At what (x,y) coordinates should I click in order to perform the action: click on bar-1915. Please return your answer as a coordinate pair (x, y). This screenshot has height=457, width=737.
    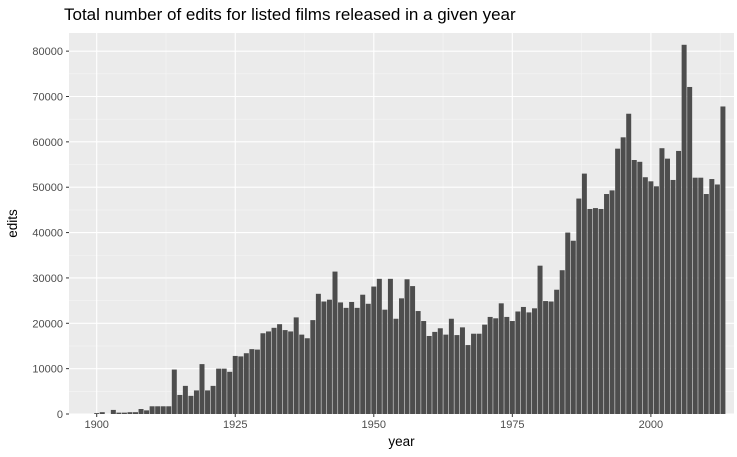
    Looking at the image, I should click on (180, 404).